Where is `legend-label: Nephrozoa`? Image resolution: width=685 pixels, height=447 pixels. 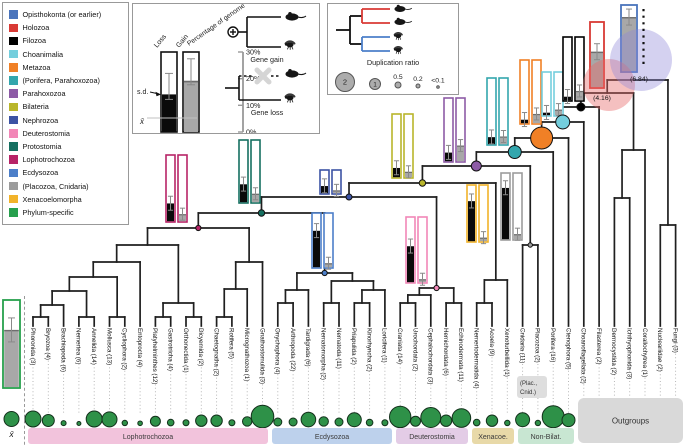 legend-label: Nephrozoa is located at coordinates (40, 120).